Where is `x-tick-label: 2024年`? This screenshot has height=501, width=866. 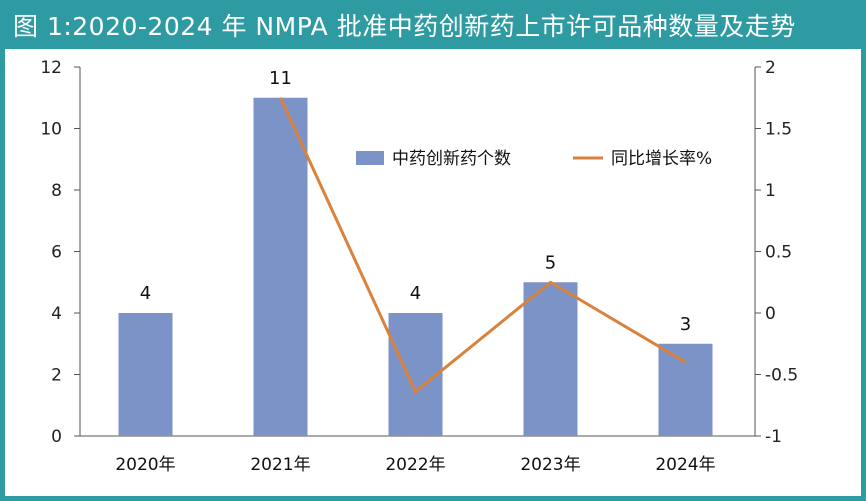 x-tick-label: 2024年 is located at coordinates (685, 465).